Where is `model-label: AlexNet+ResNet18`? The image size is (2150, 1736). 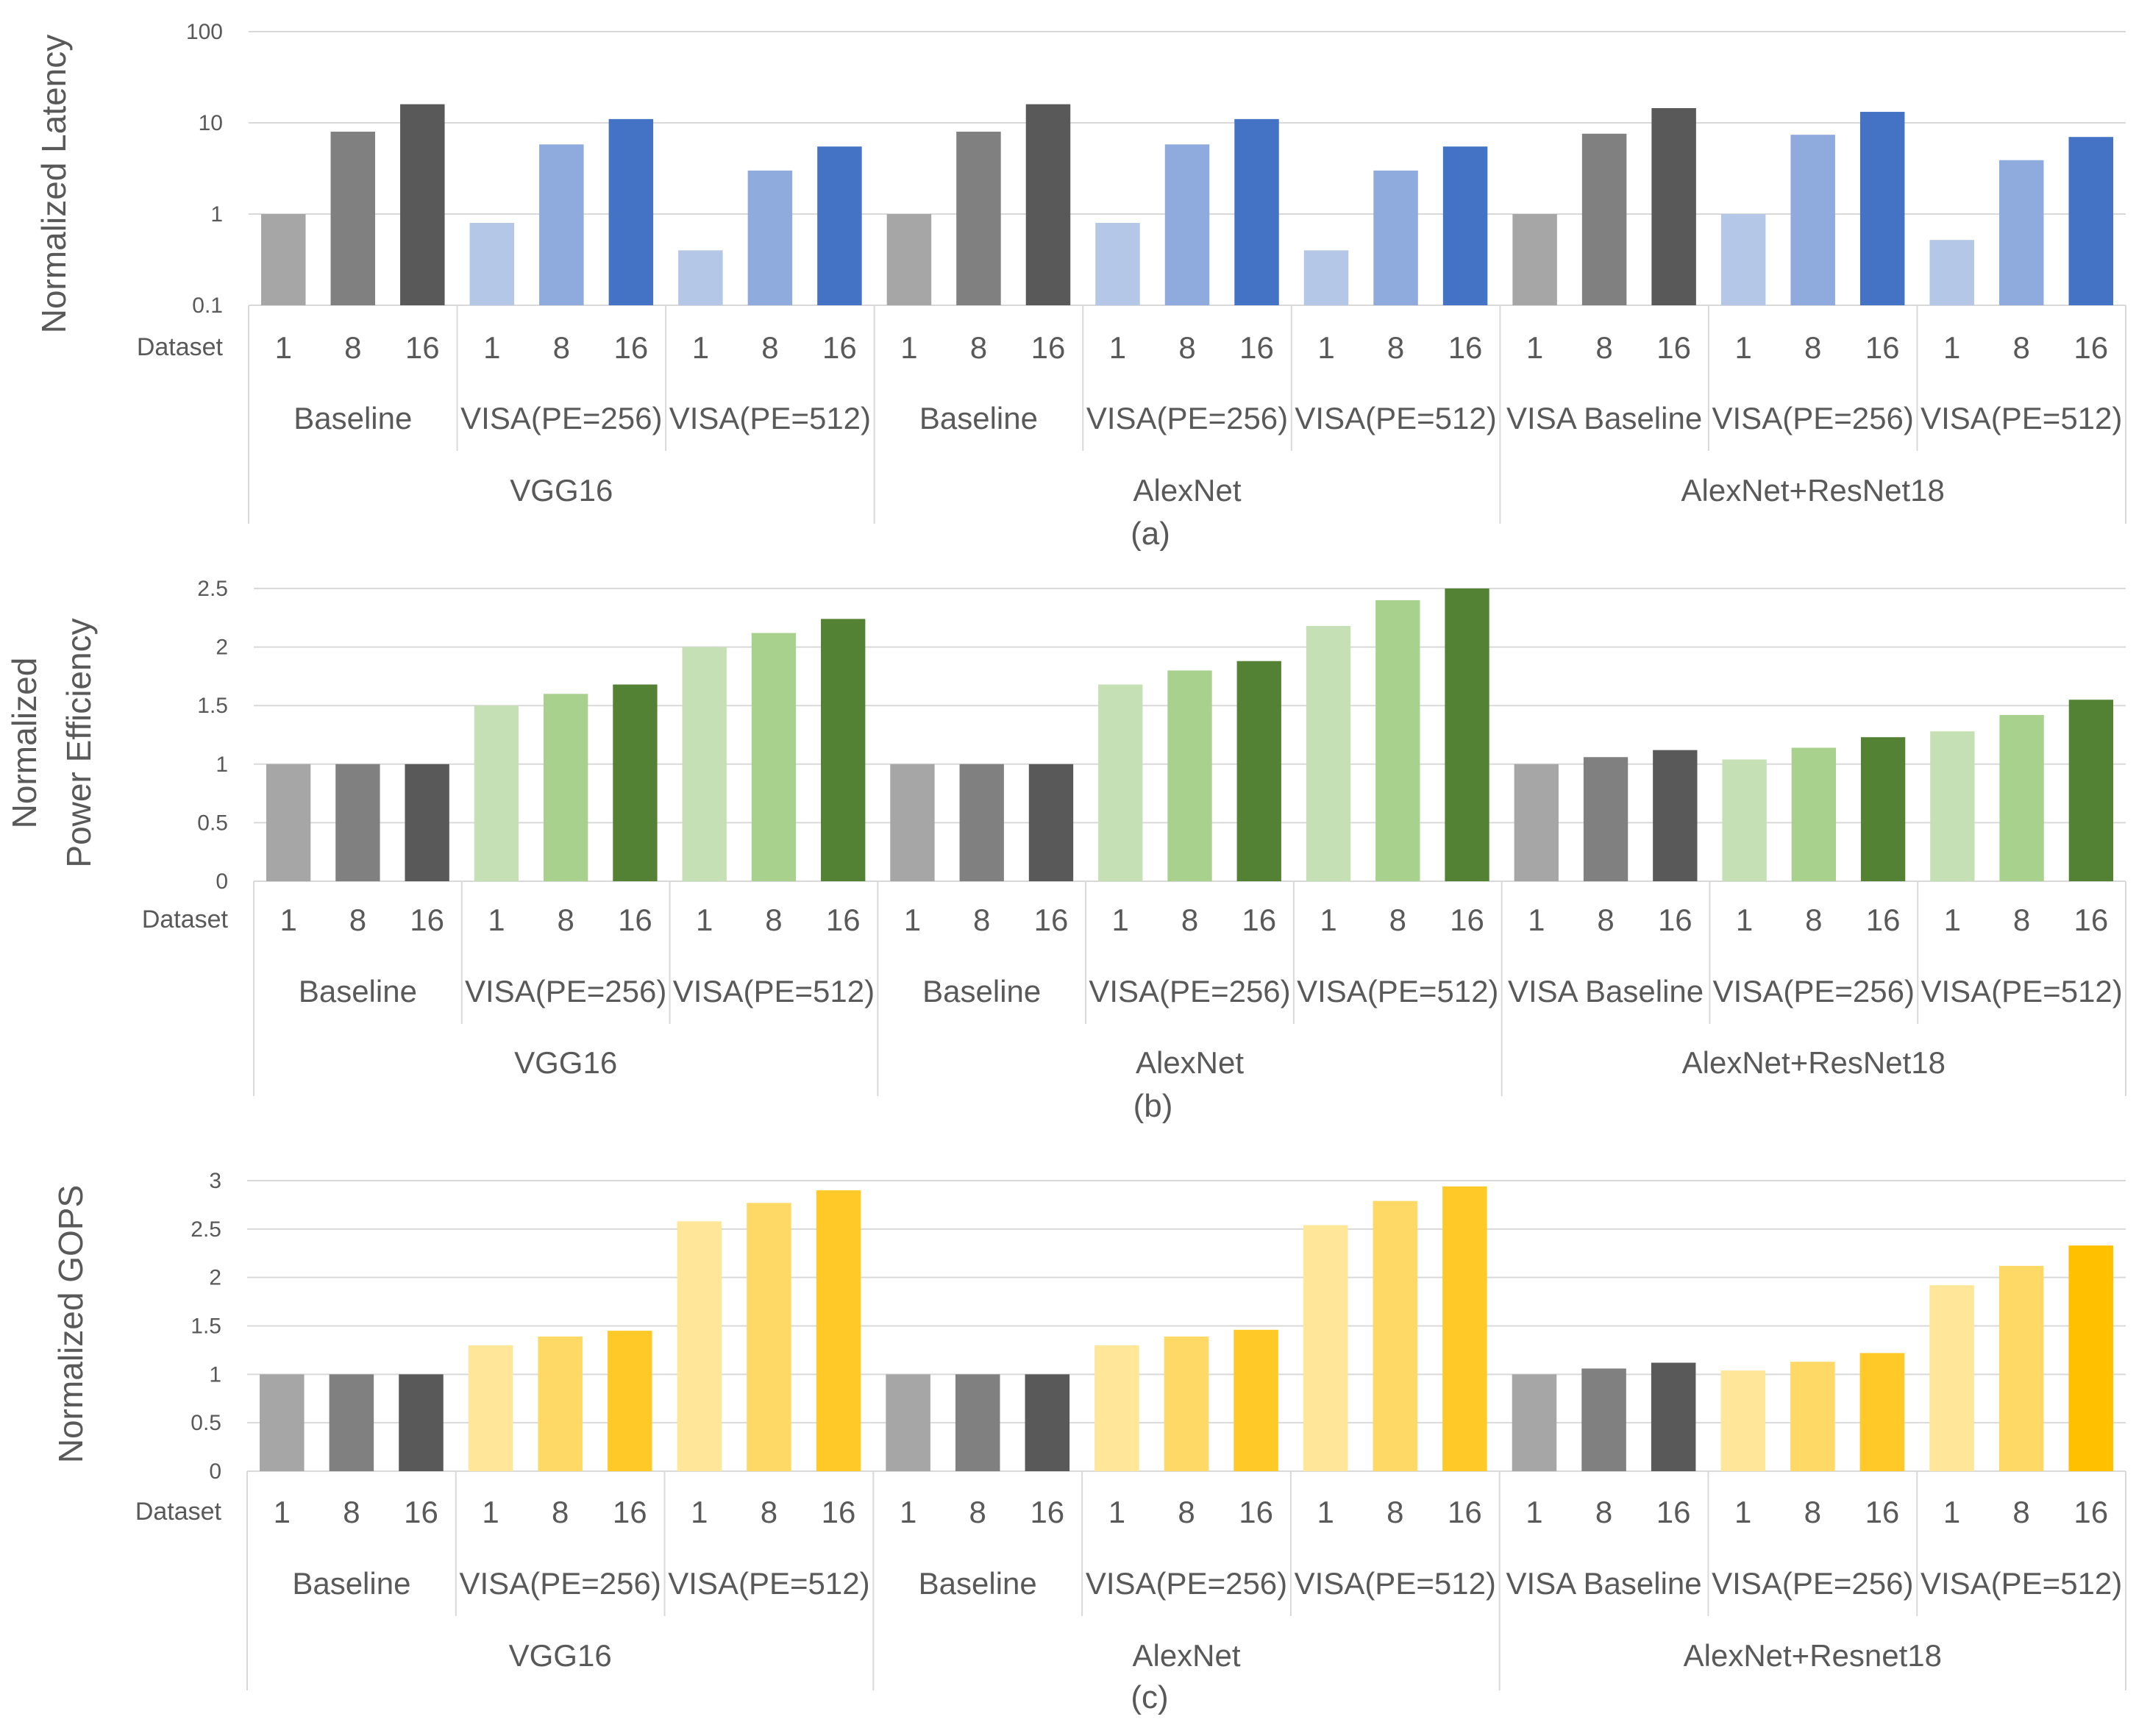
model-label: AlexNet+ResNet18 is located at coordinates (1814, 1062).